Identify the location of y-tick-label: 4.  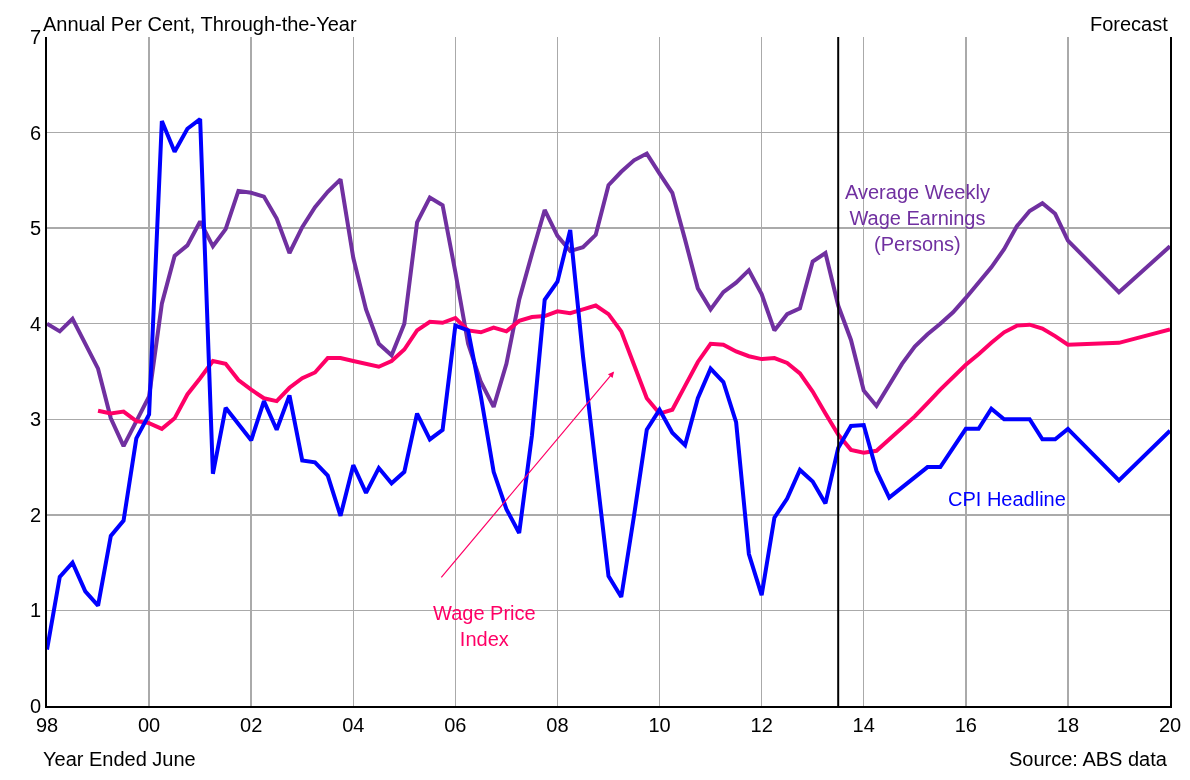
(35, 323).